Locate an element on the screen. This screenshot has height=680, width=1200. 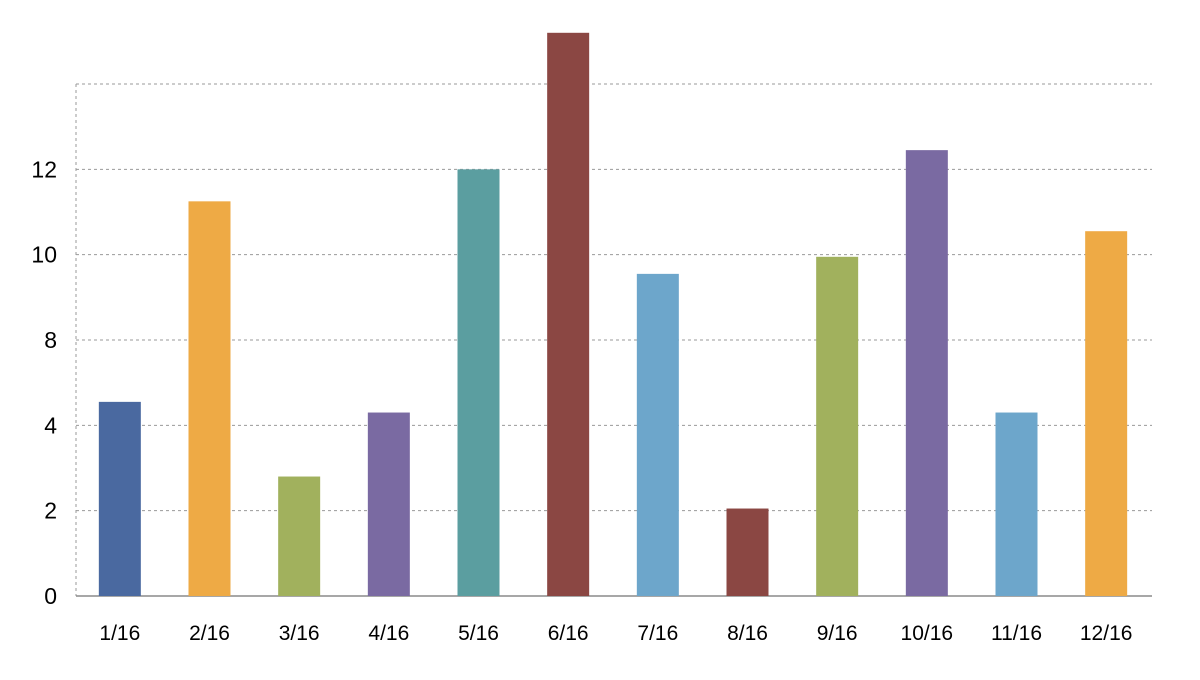
x-tick-label: 6/16 is located at coordinates (568, 633).